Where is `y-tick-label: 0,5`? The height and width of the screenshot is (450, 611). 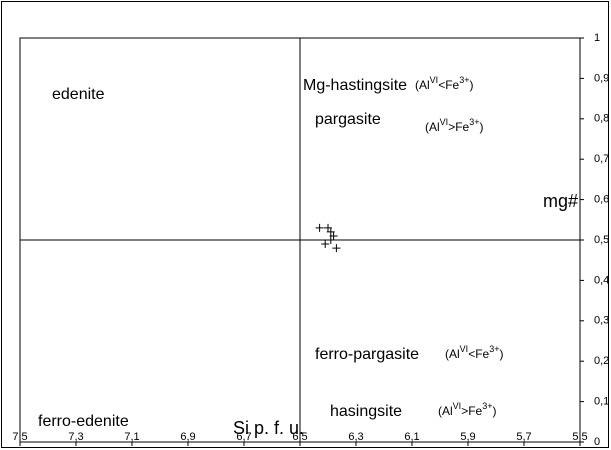 y-tick-label: 0,5 is located at coordinates (601, 240).